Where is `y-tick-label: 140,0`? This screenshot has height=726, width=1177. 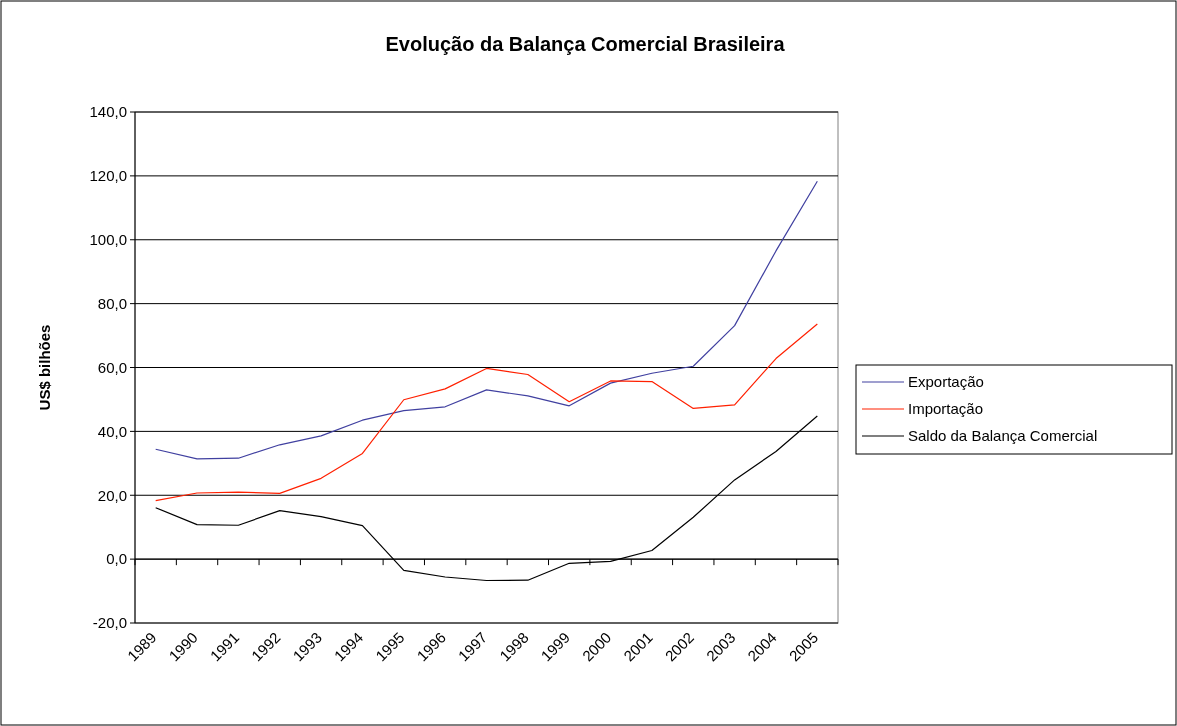 y-tick-label: 140,0 is located at coordinates (108, 112).